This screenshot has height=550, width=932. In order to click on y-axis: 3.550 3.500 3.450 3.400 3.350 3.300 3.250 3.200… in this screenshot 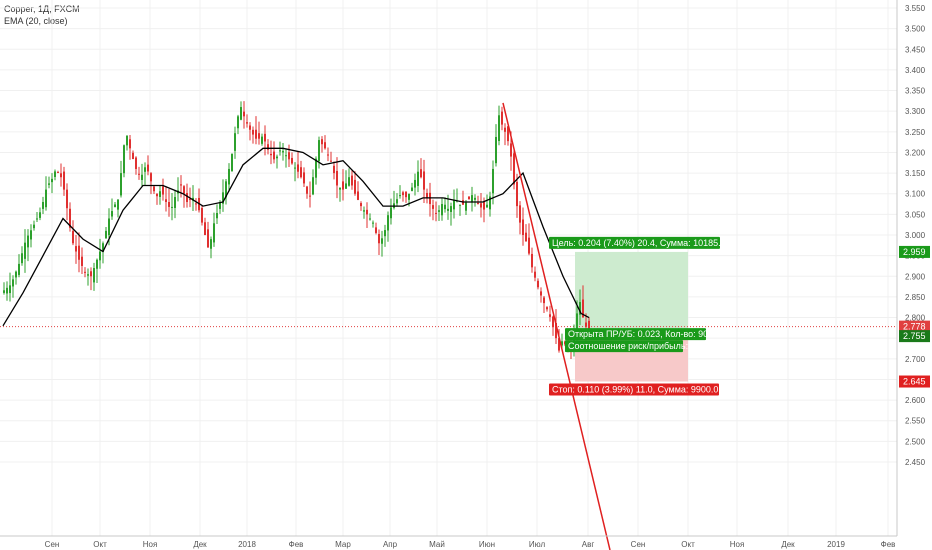, I will do `click(914, 275)`.